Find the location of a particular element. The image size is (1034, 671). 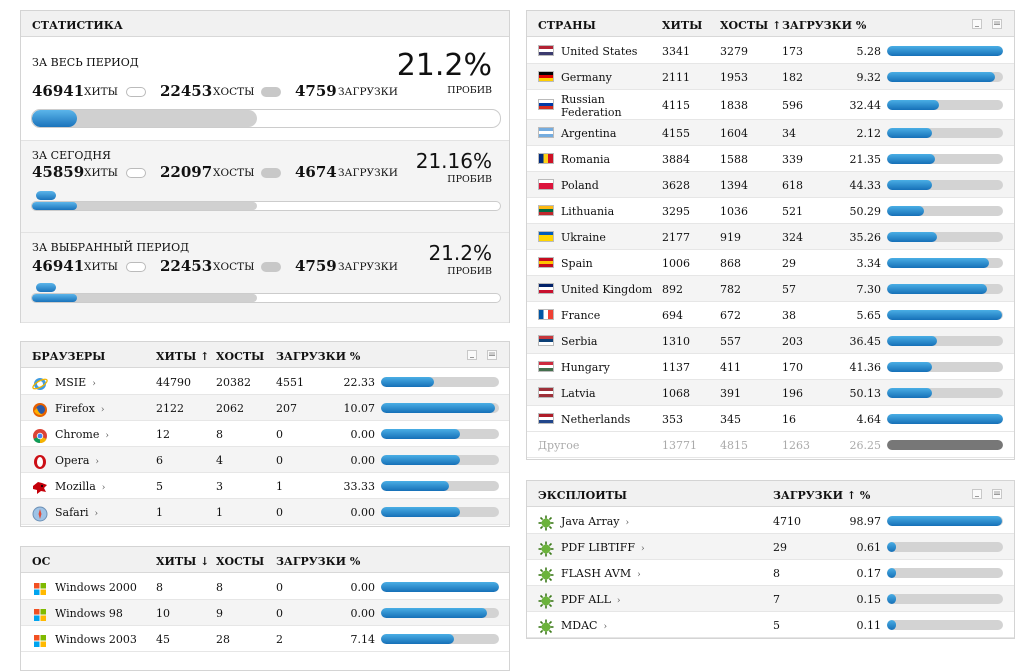

row-name: Chrome › is located at coordinates (82, 434).